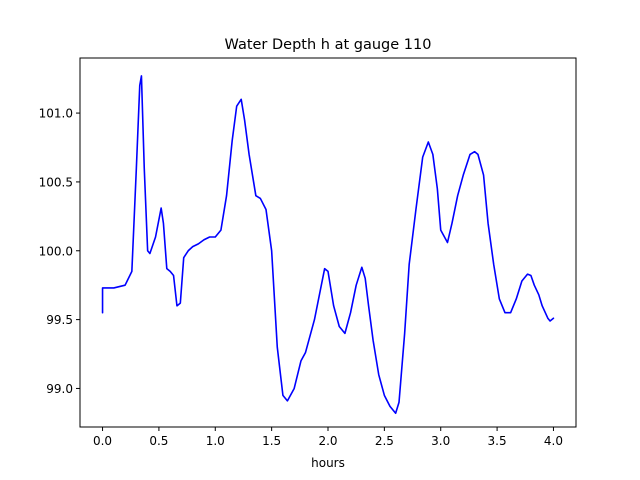 This screenshot has width=640, height=480. I want to click on x-tick-label: 1.5, so click(271, 441).